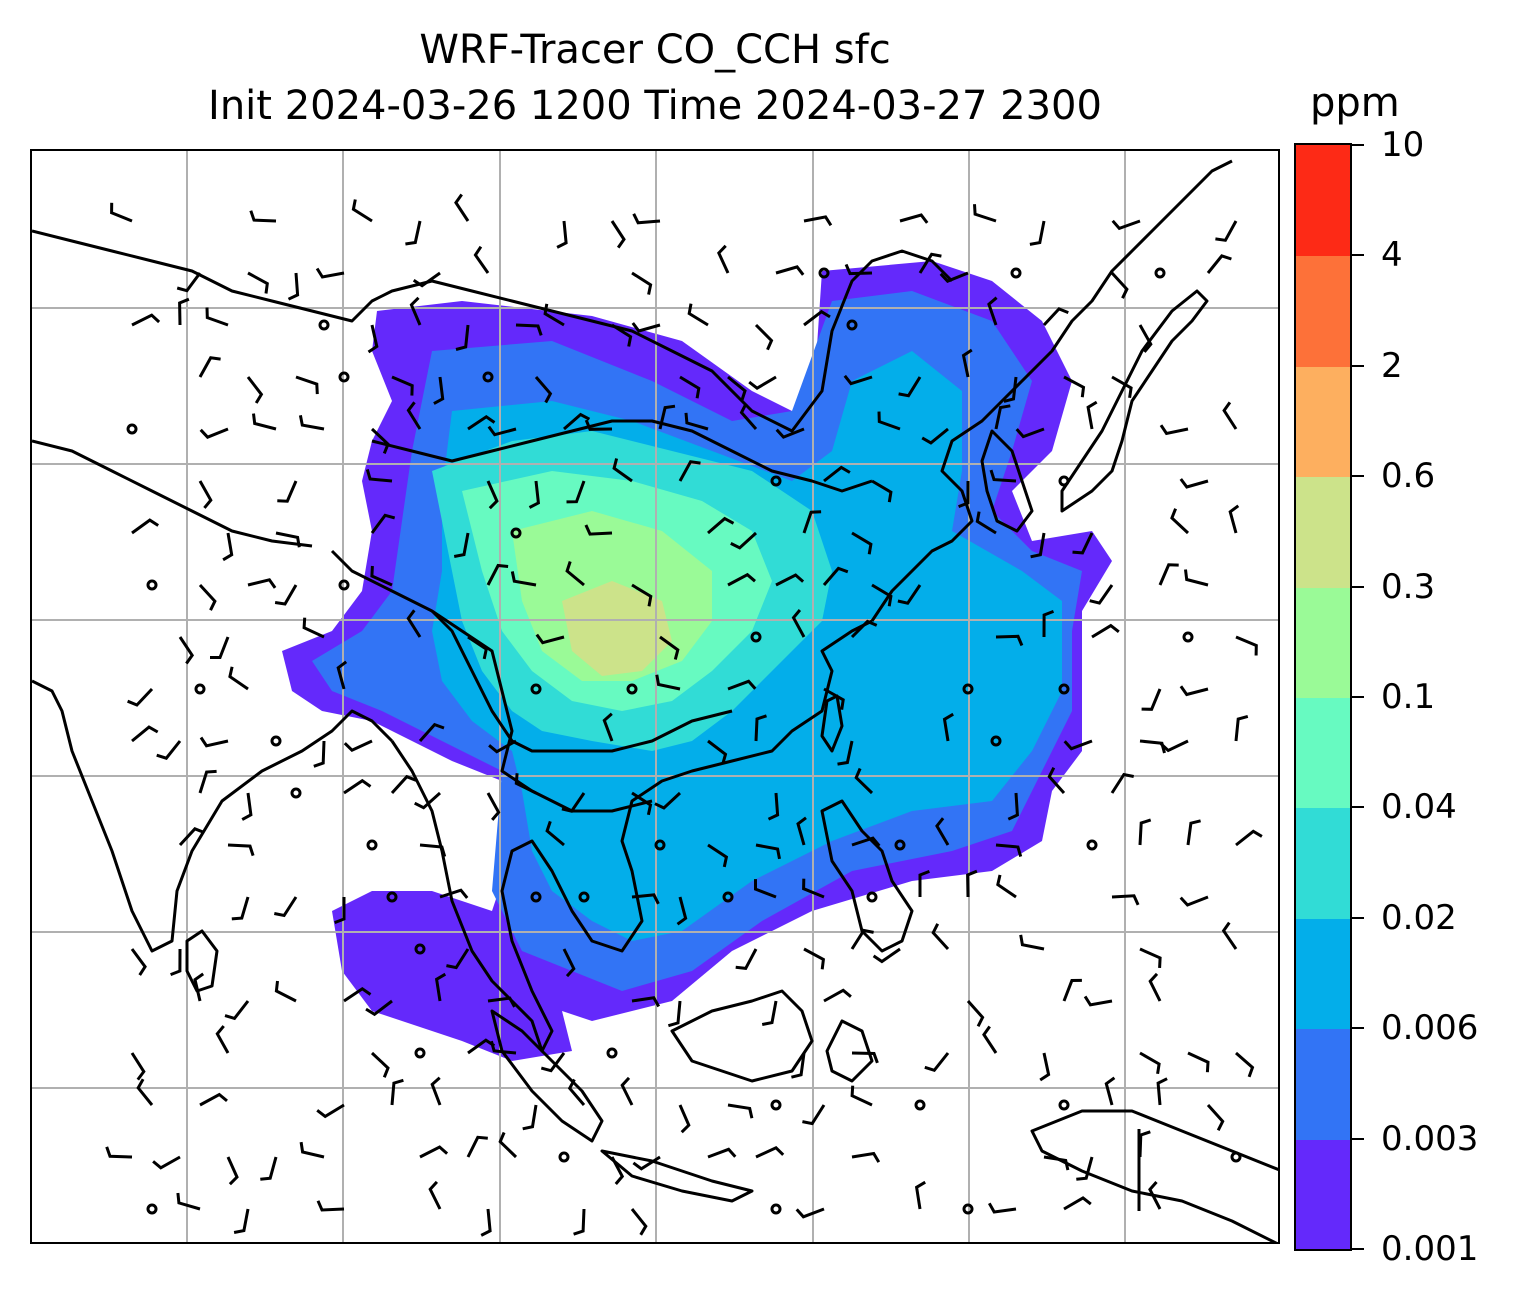 This screenshot has width=1528, height=1306. I want to click on border-china-south, so click(581, 681).